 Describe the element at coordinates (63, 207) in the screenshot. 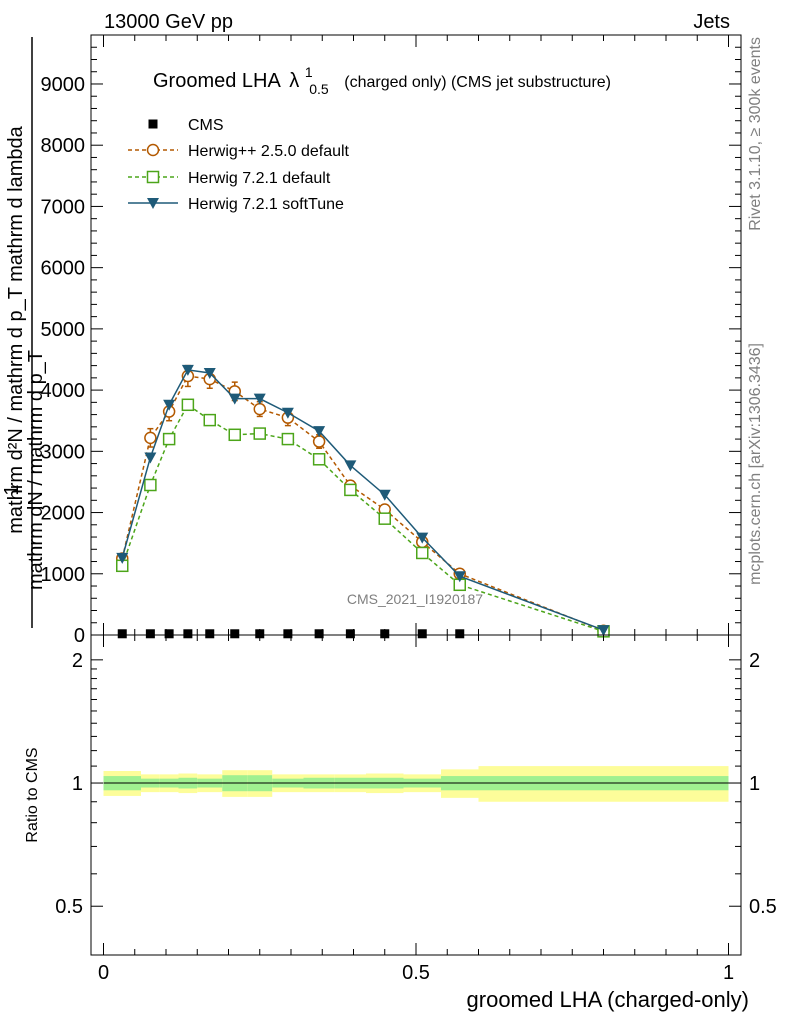

I see `main-y-tick-label: 7000` at that location.